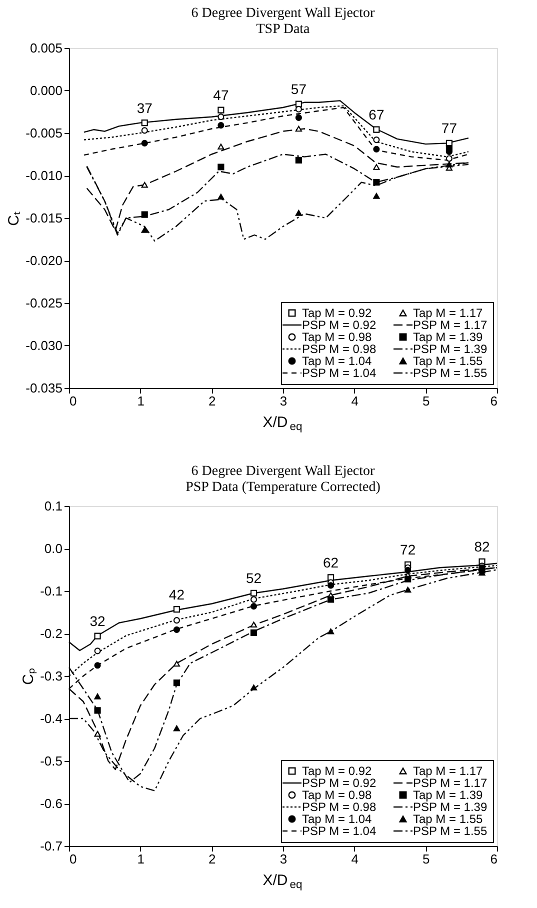 This screenshot has width=537, height=908. What do you see at coordinates (98, 621) in the screenshot?
I see `annotation: 32` at bounding box center [98, 621].